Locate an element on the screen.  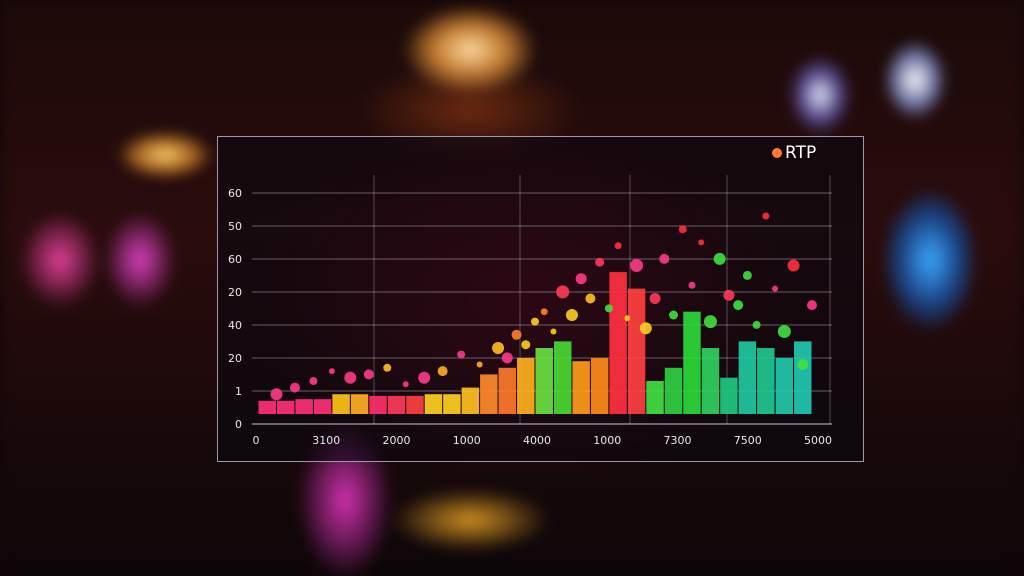
x-tick-label: 2000 is located at coordinates (397, 440).